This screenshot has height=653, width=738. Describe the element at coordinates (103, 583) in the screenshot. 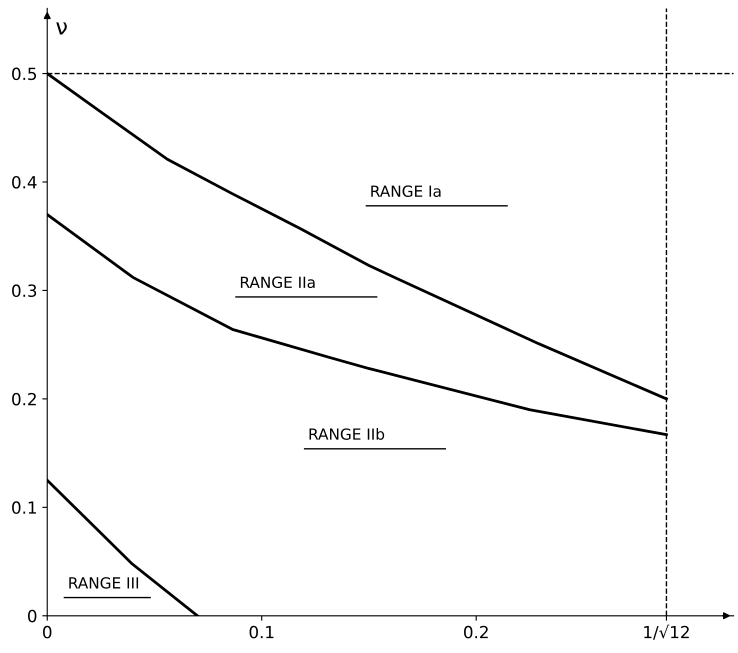

I see `annotation: RANGE III` at that location.